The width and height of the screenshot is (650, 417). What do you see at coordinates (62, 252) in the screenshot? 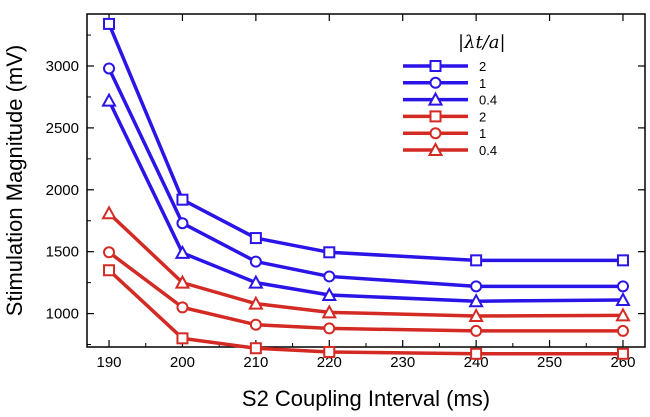
I see `y-tick-label: 1500` at bounding box center [62, 252].